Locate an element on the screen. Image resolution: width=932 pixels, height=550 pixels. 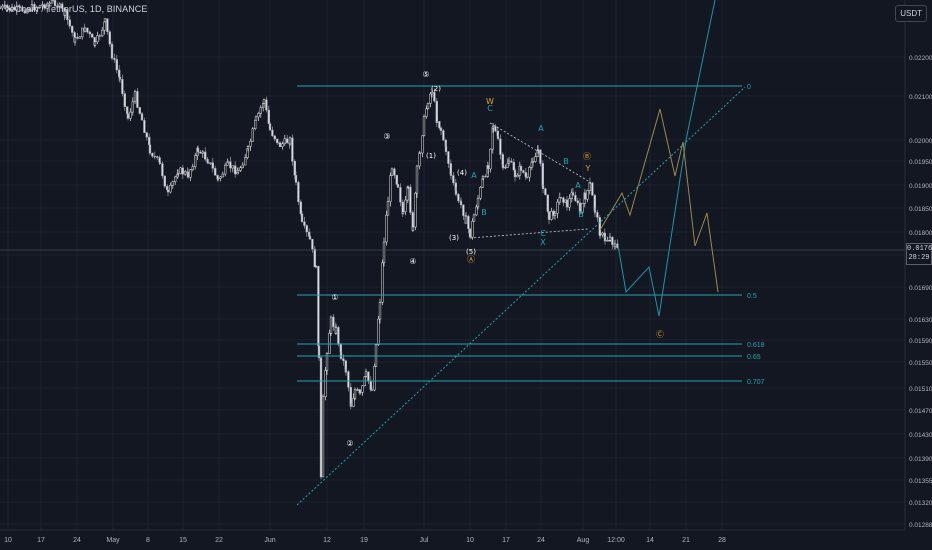
time-tick-label: 17 is located at coordinates (506, 540).